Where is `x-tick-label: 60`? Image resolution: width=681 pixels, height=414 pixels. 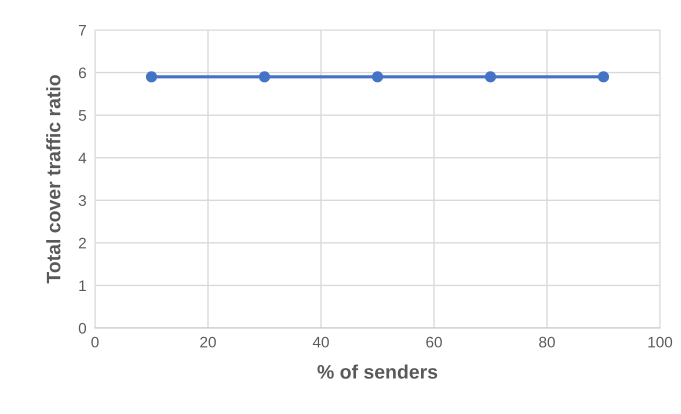 x-tick-label: 60 is located at coordinates (434, 342).